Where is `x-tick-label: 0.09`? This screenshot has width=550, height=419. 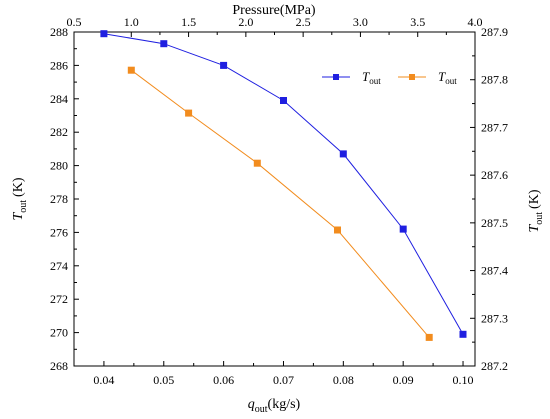
x-tick-label: 0.09 is located at coordinates (403, 380).